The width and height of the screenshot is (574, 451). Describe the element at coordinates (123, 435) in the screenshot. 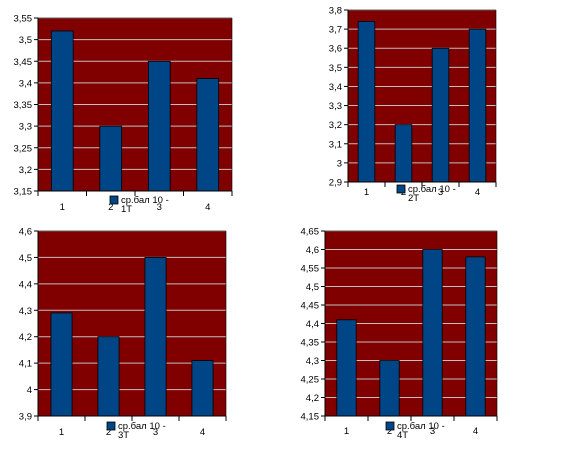

I see `legend-label: 3Т` at that location.